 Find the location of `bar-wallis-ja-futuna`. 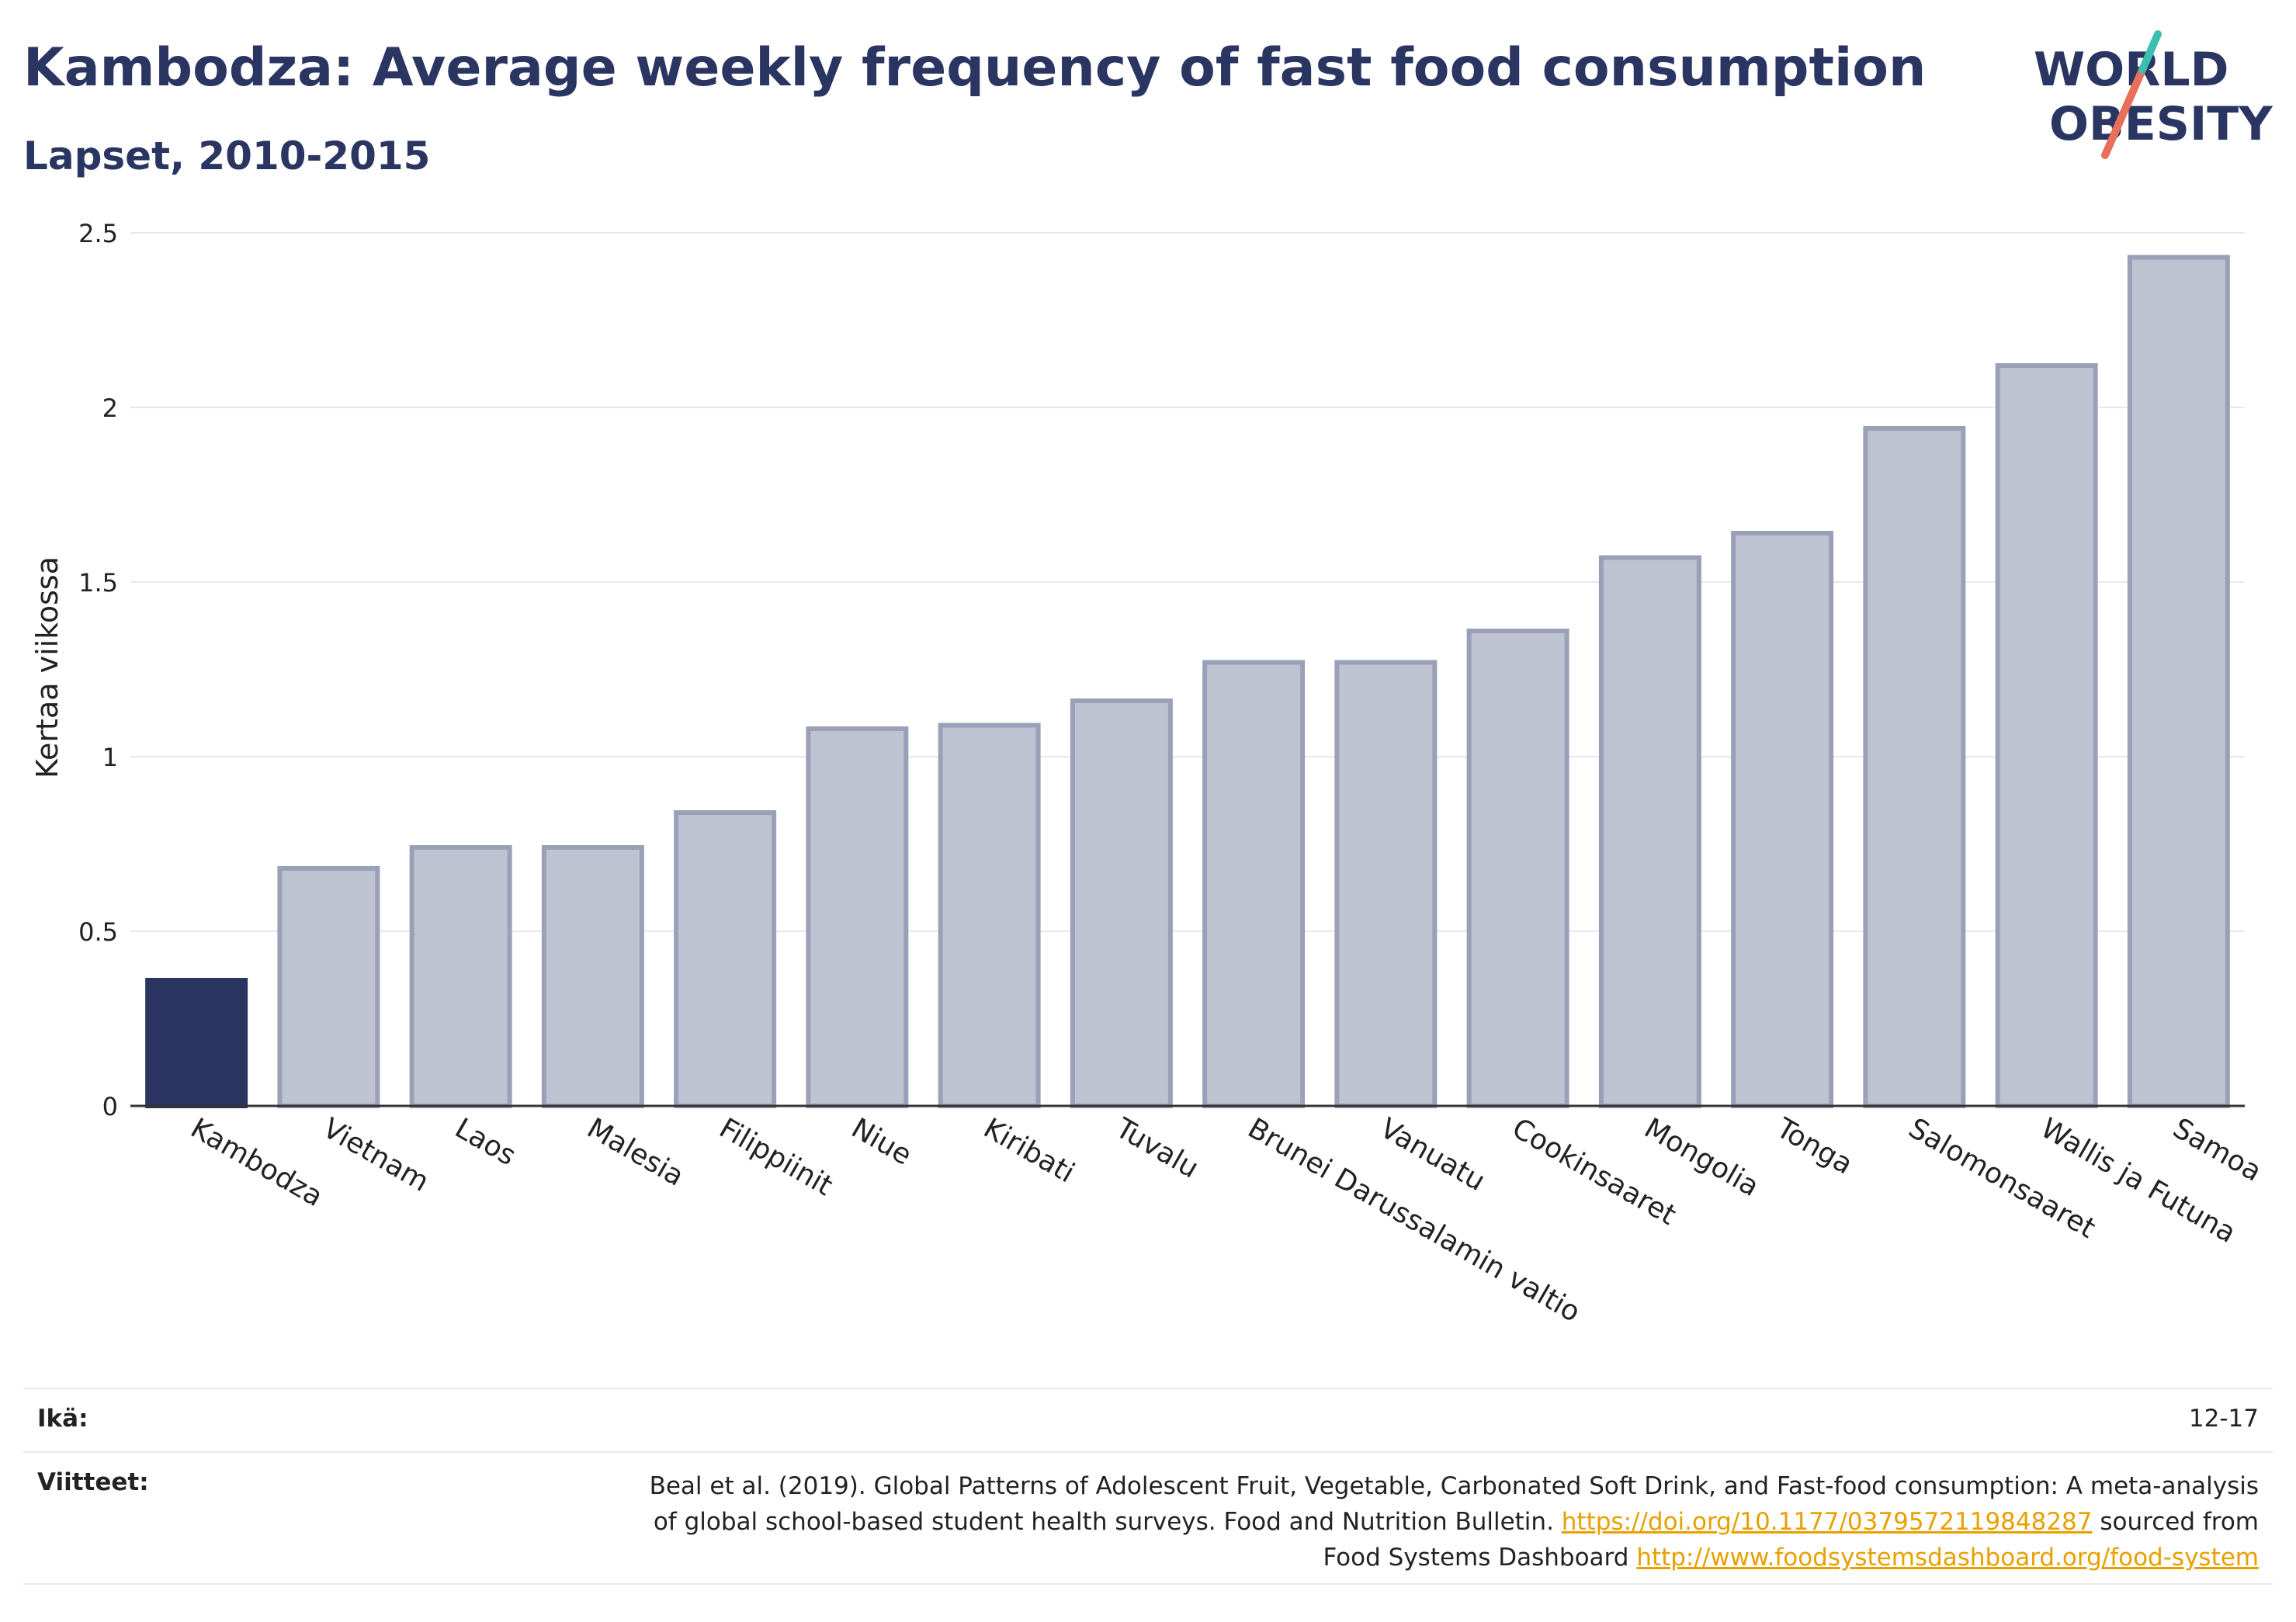

bar-wallis-ja-futuna is located at coordinates (2046, 735).